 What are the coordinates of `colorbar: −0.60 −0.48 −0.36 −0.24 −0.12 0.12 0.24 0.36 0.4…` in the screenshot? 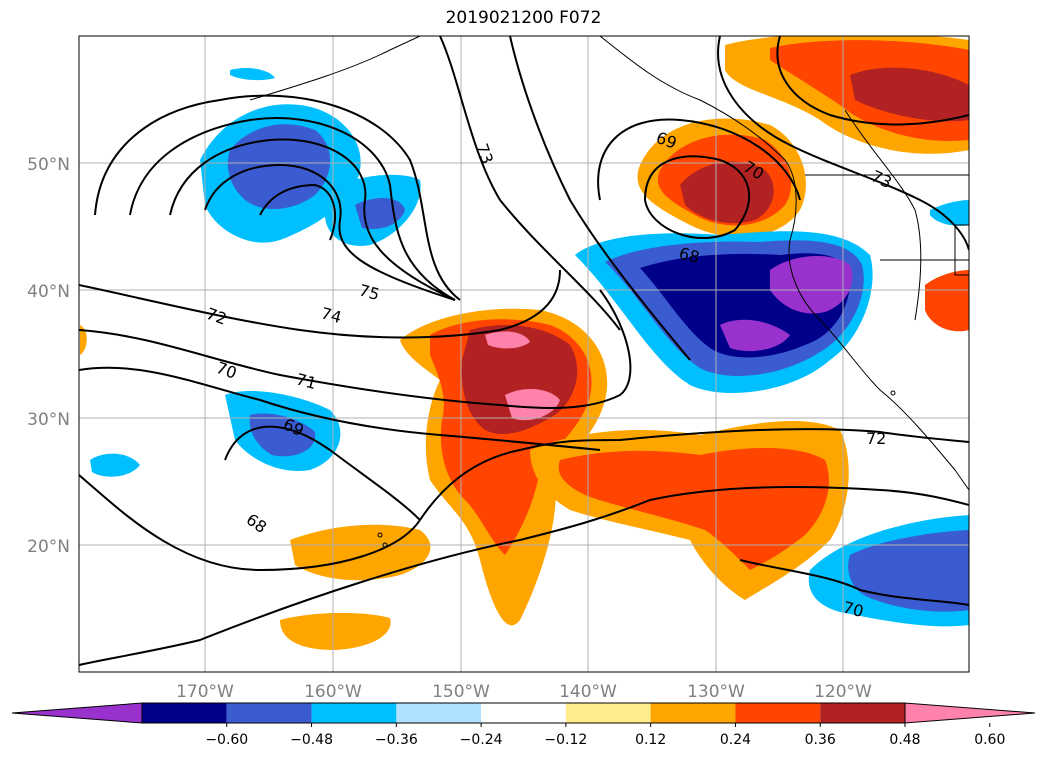 It's located at (523, 725).